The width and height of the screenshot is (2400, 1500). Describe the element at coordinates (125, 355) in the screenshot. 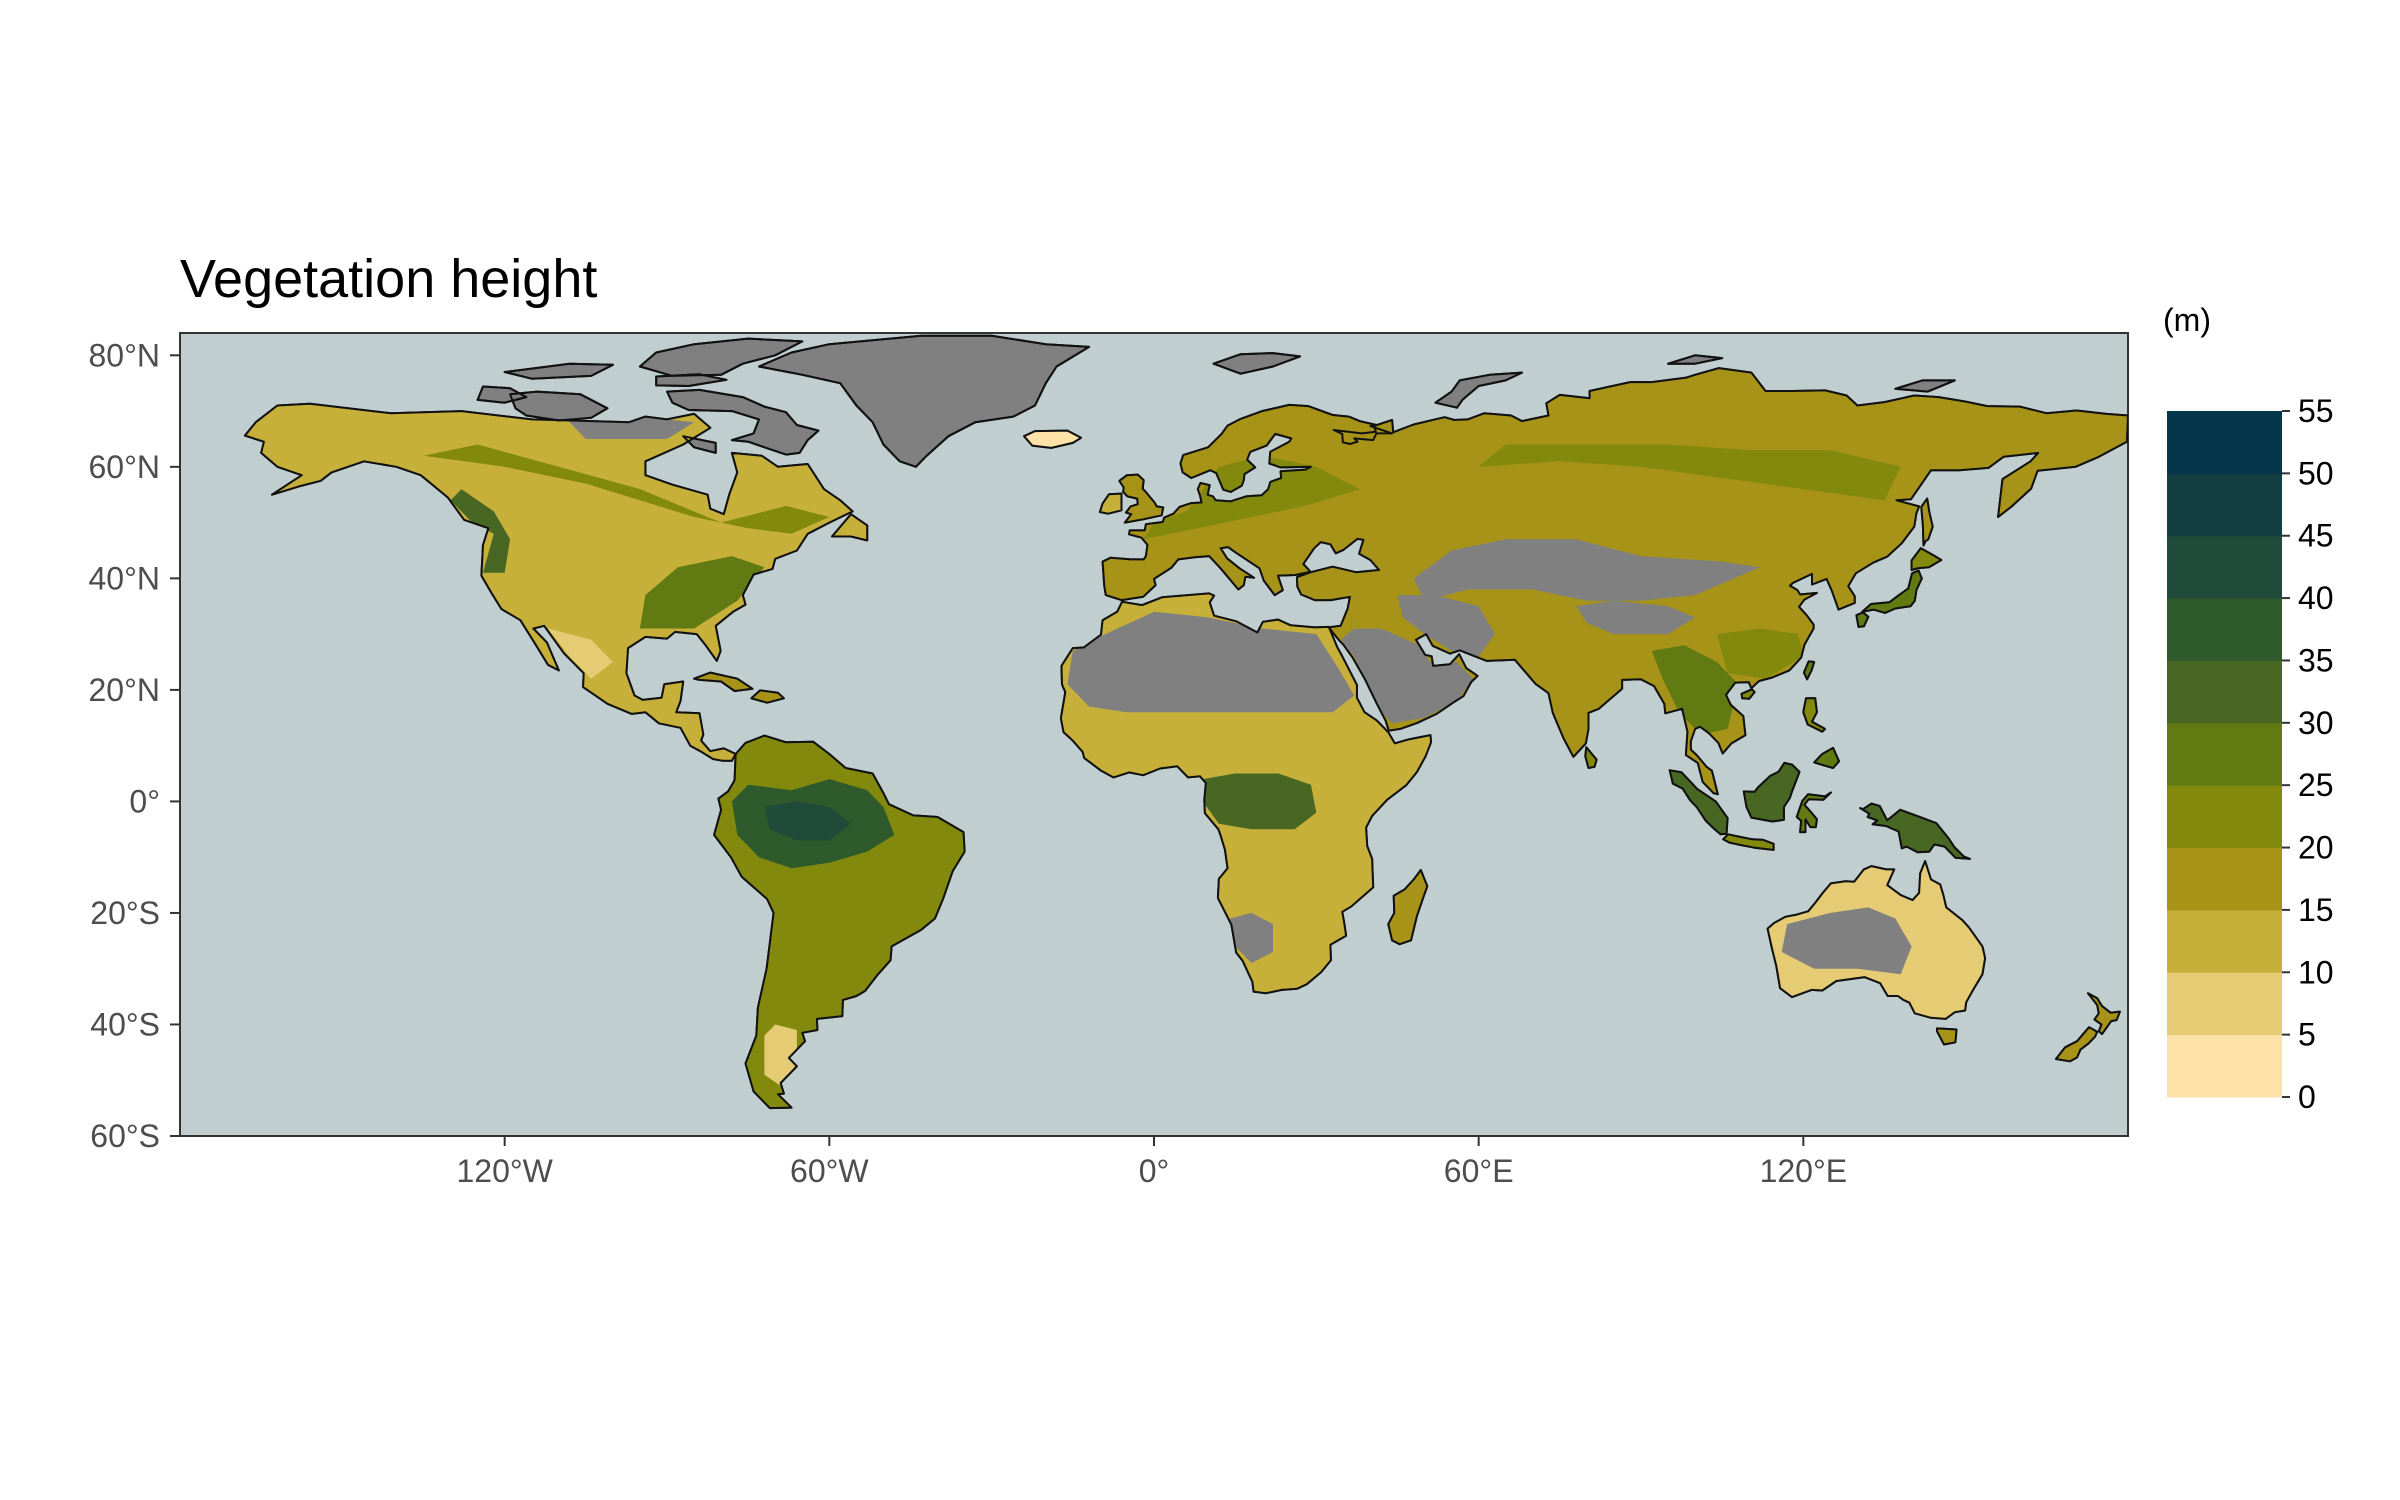

I see `y-tick-label: 80°N` at that location.